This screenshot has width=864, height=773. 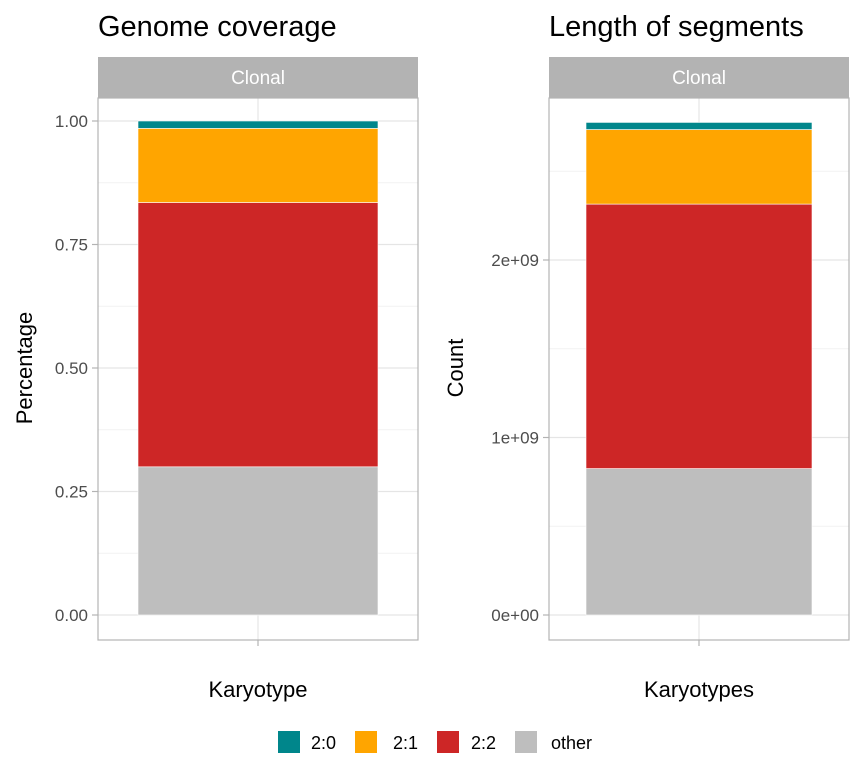 What do you see at coordinates (323, 743) in the screenshot?
I see `legend-label: 2:0` at bounding box center [323, 743].